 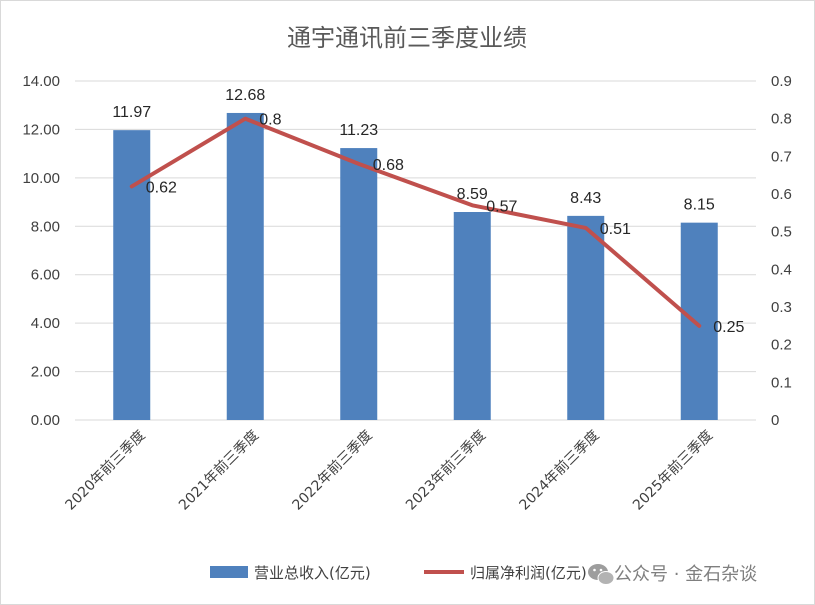 I want to click on category-label: 2023年前三季度, so click(x=445, y=470).